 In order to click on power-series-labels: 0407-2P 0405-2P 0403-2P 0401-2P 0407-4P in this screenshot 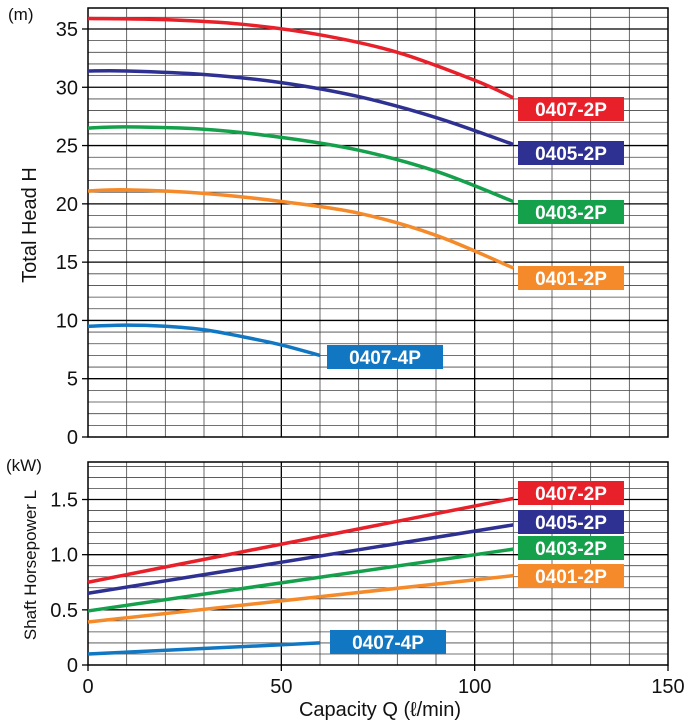, I will do `click(477, 567)`.